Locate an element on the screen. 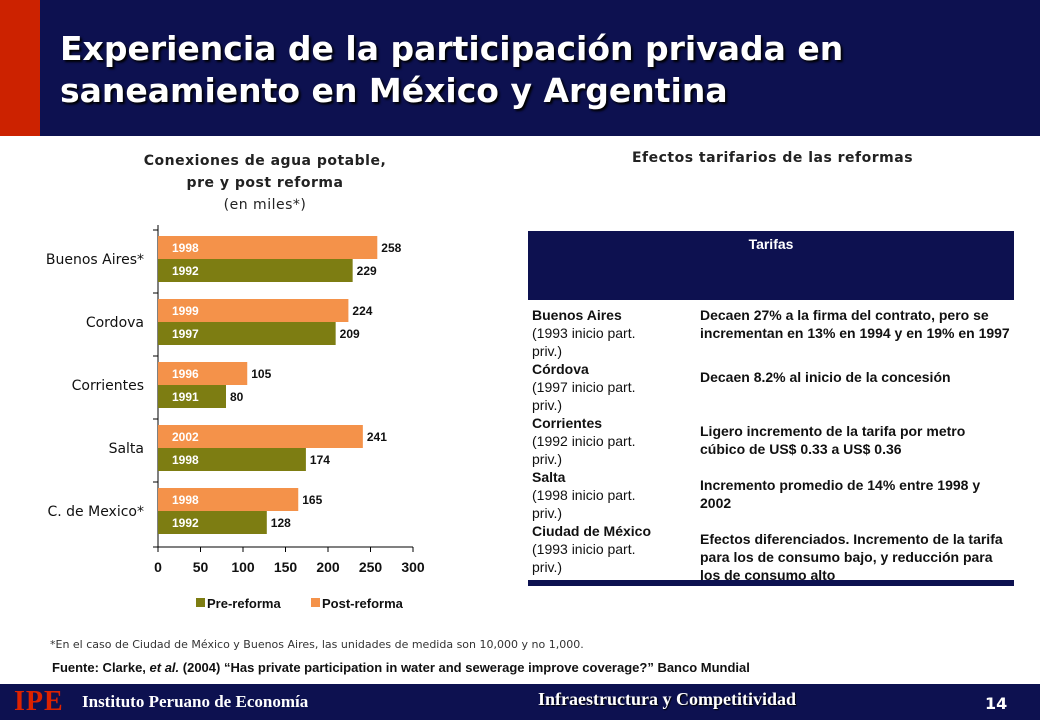  table-row-city: Buenos Aires is located at coordinates (577, 315).